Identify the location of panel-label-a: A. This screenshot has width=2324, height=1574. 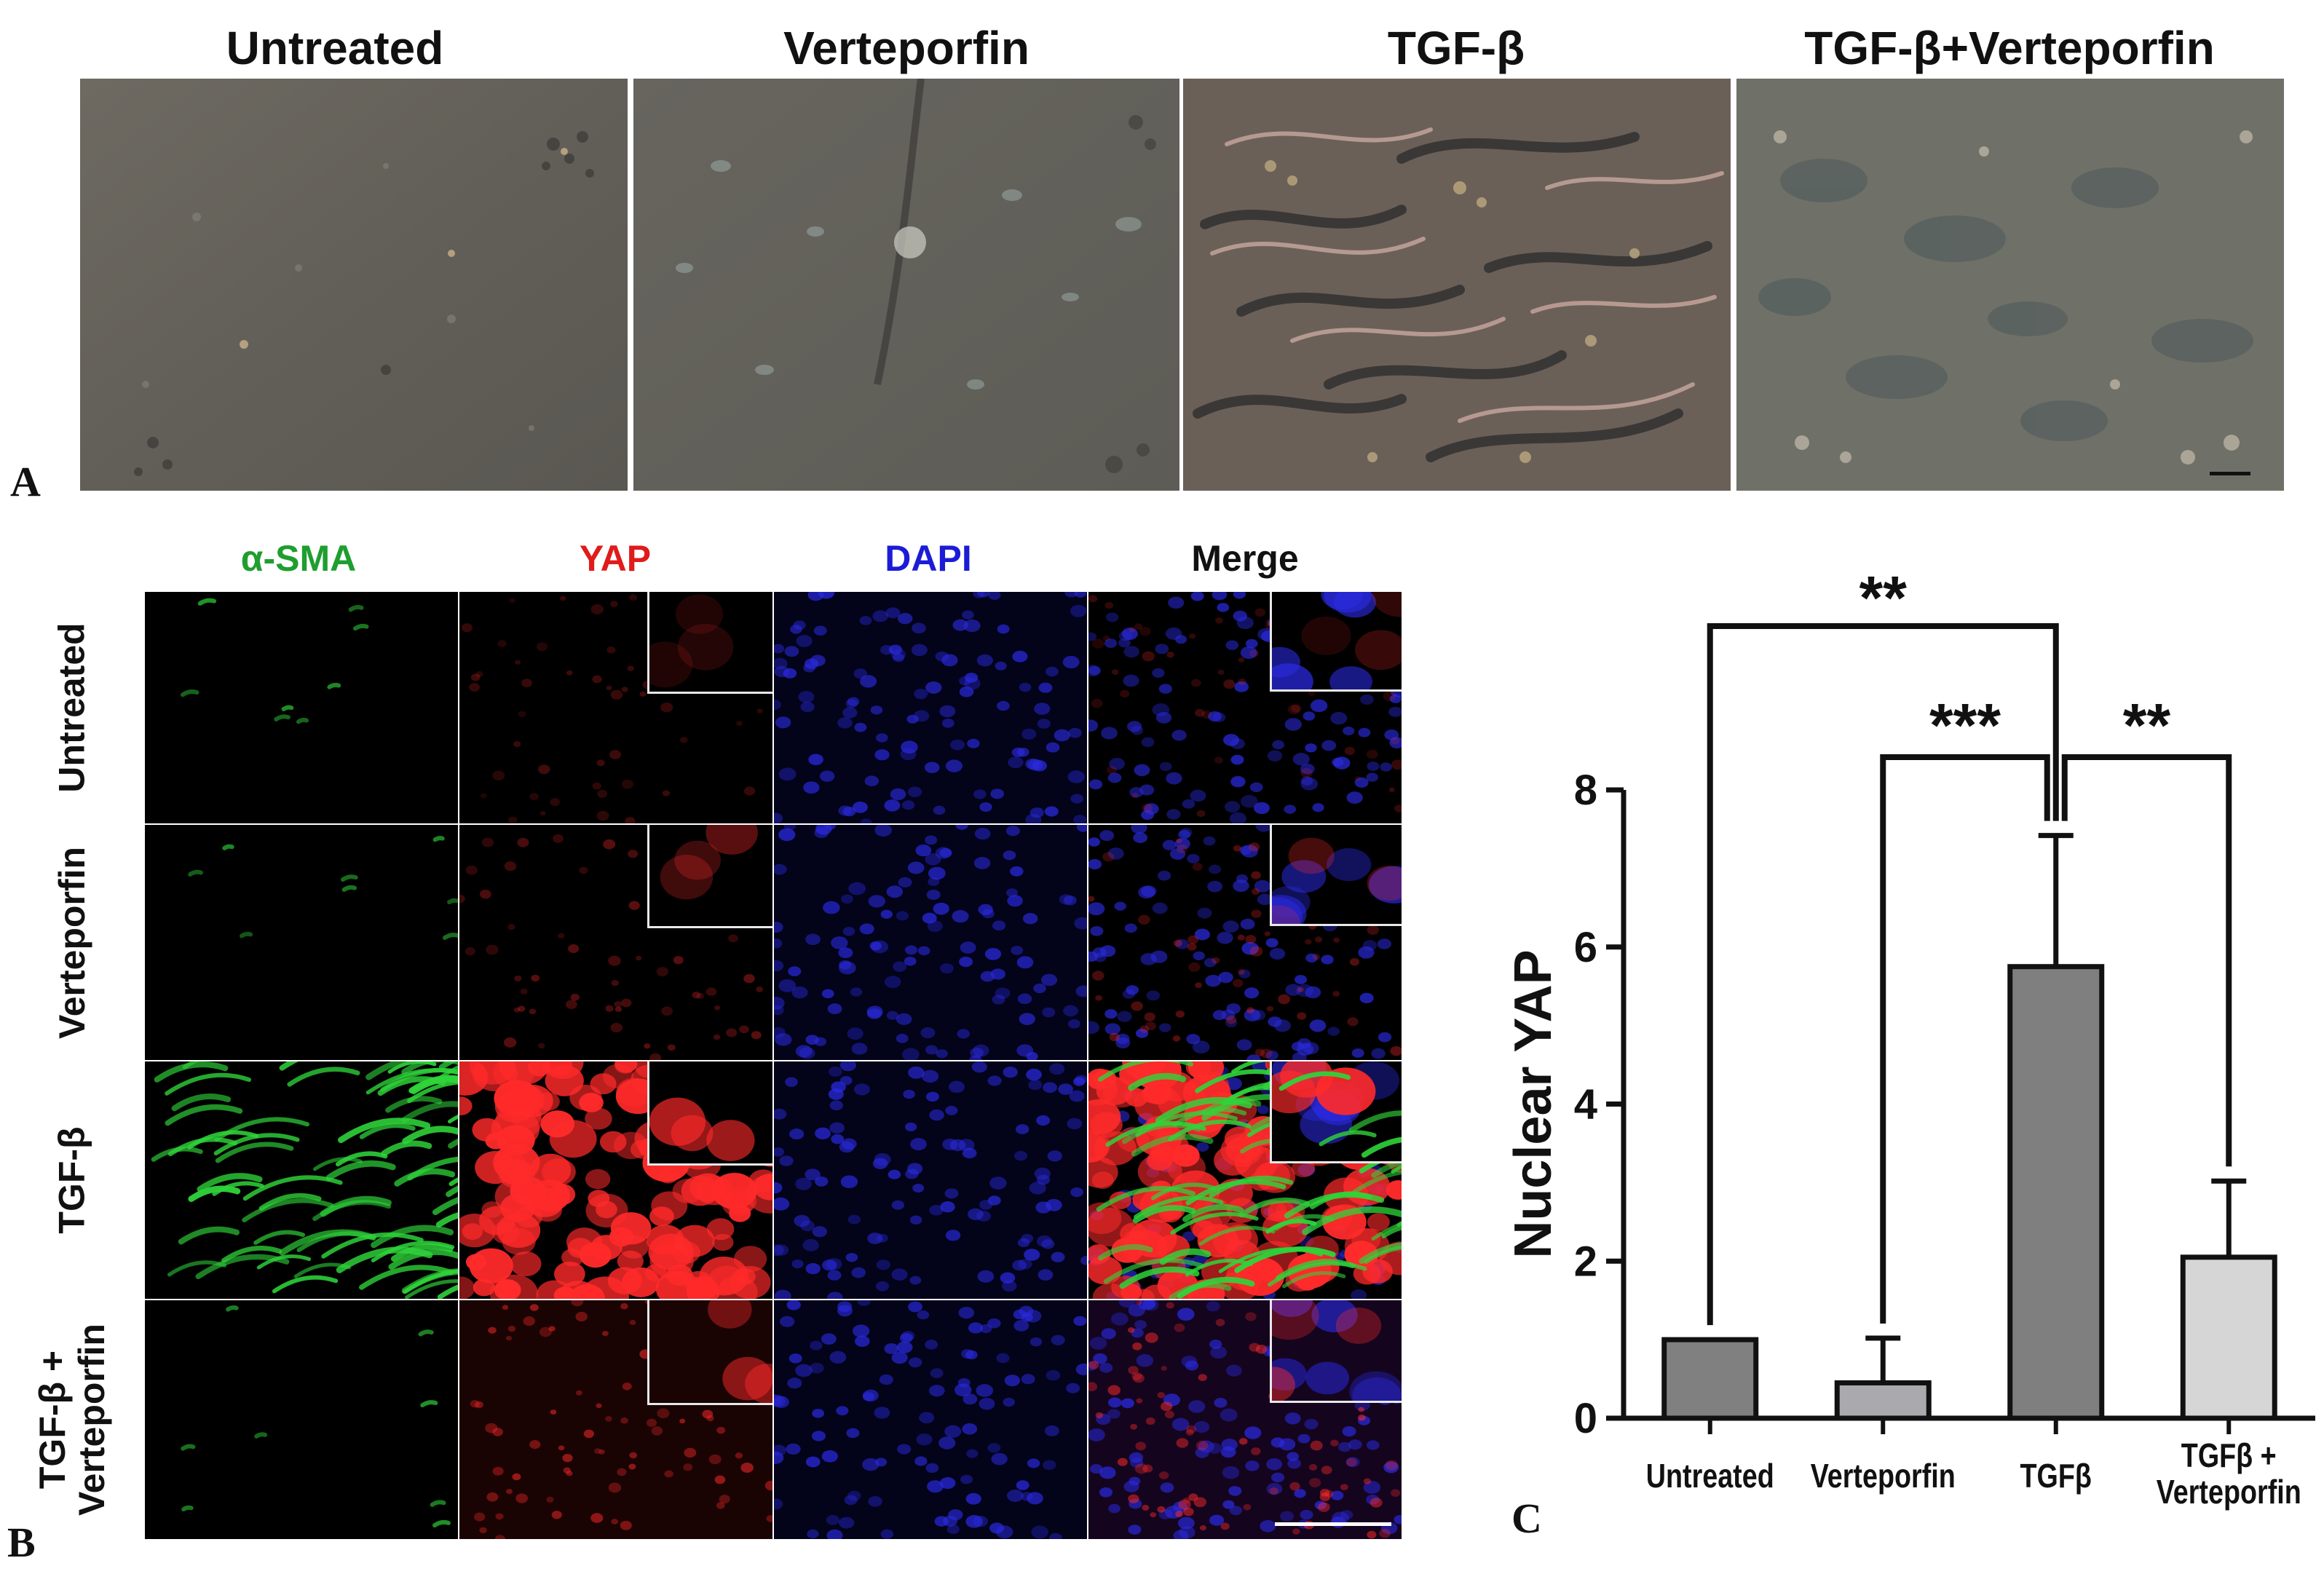
(25, 481).